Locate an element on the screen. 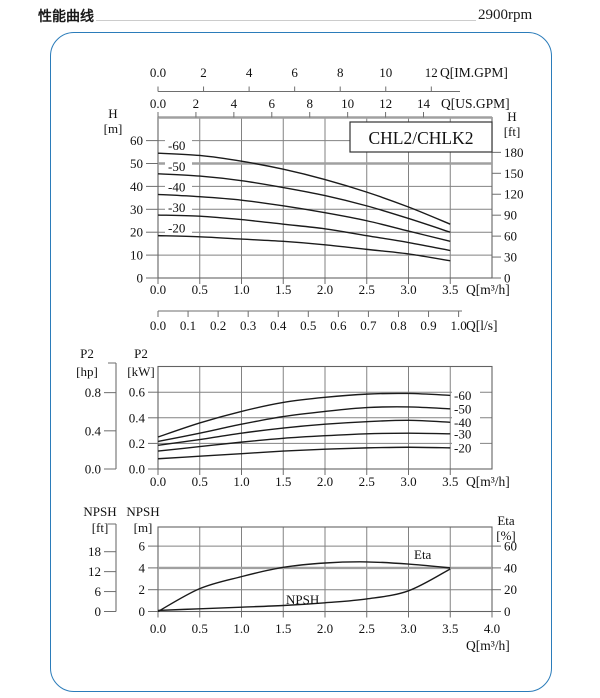 Image resolution: width=600 pixels, height=698 pixels. eta-axis-unit: [%] is located at coordinates (506, 535).